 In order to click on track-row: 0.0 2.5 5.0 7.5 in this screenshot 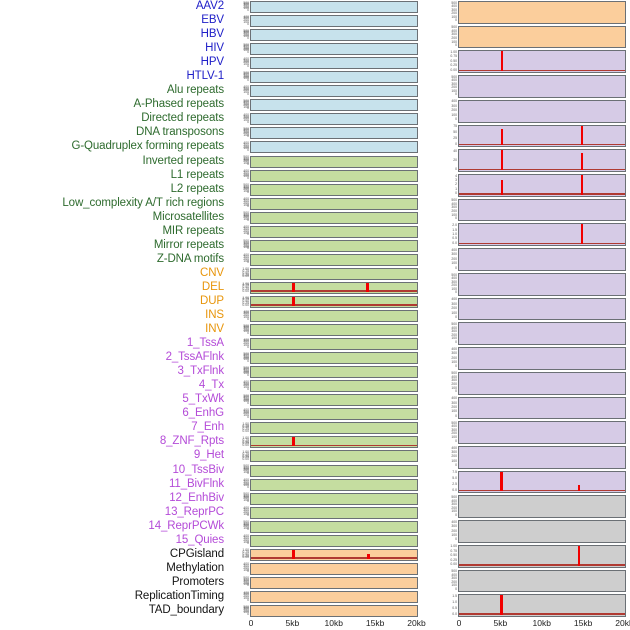, I will do `click(531, 482)`.